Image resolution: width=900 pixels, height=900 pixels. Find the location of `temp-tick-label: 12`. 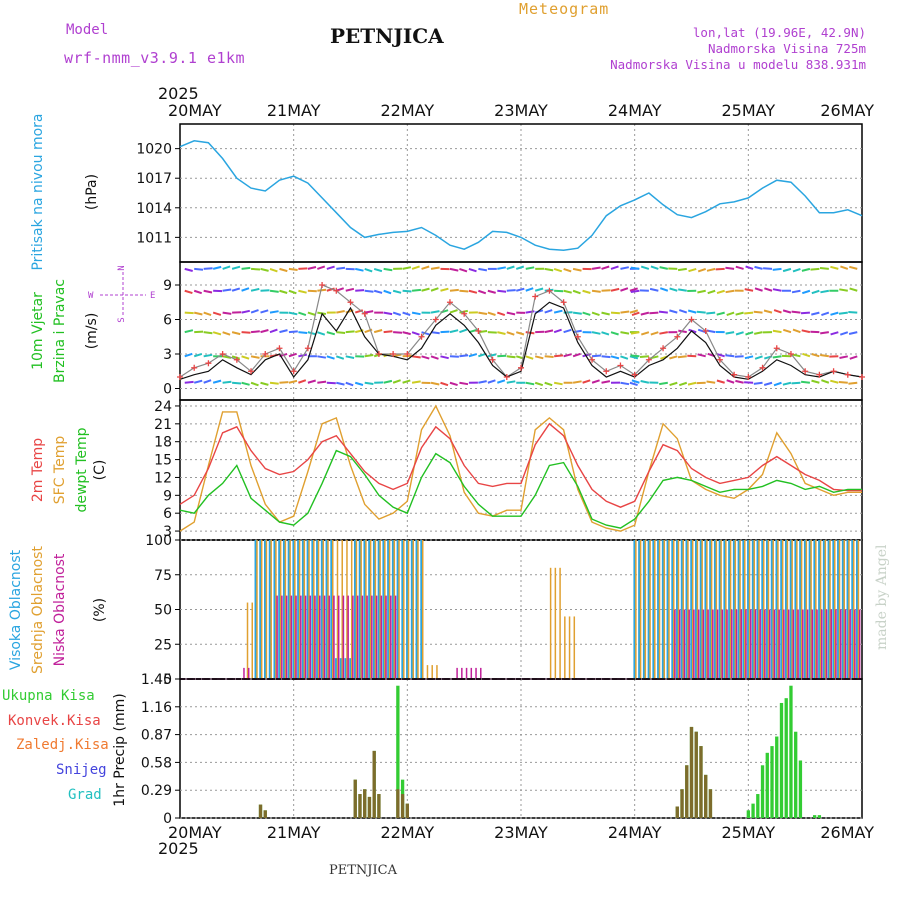

temp-tick-label: 12 is located at coordinates (163, 478).